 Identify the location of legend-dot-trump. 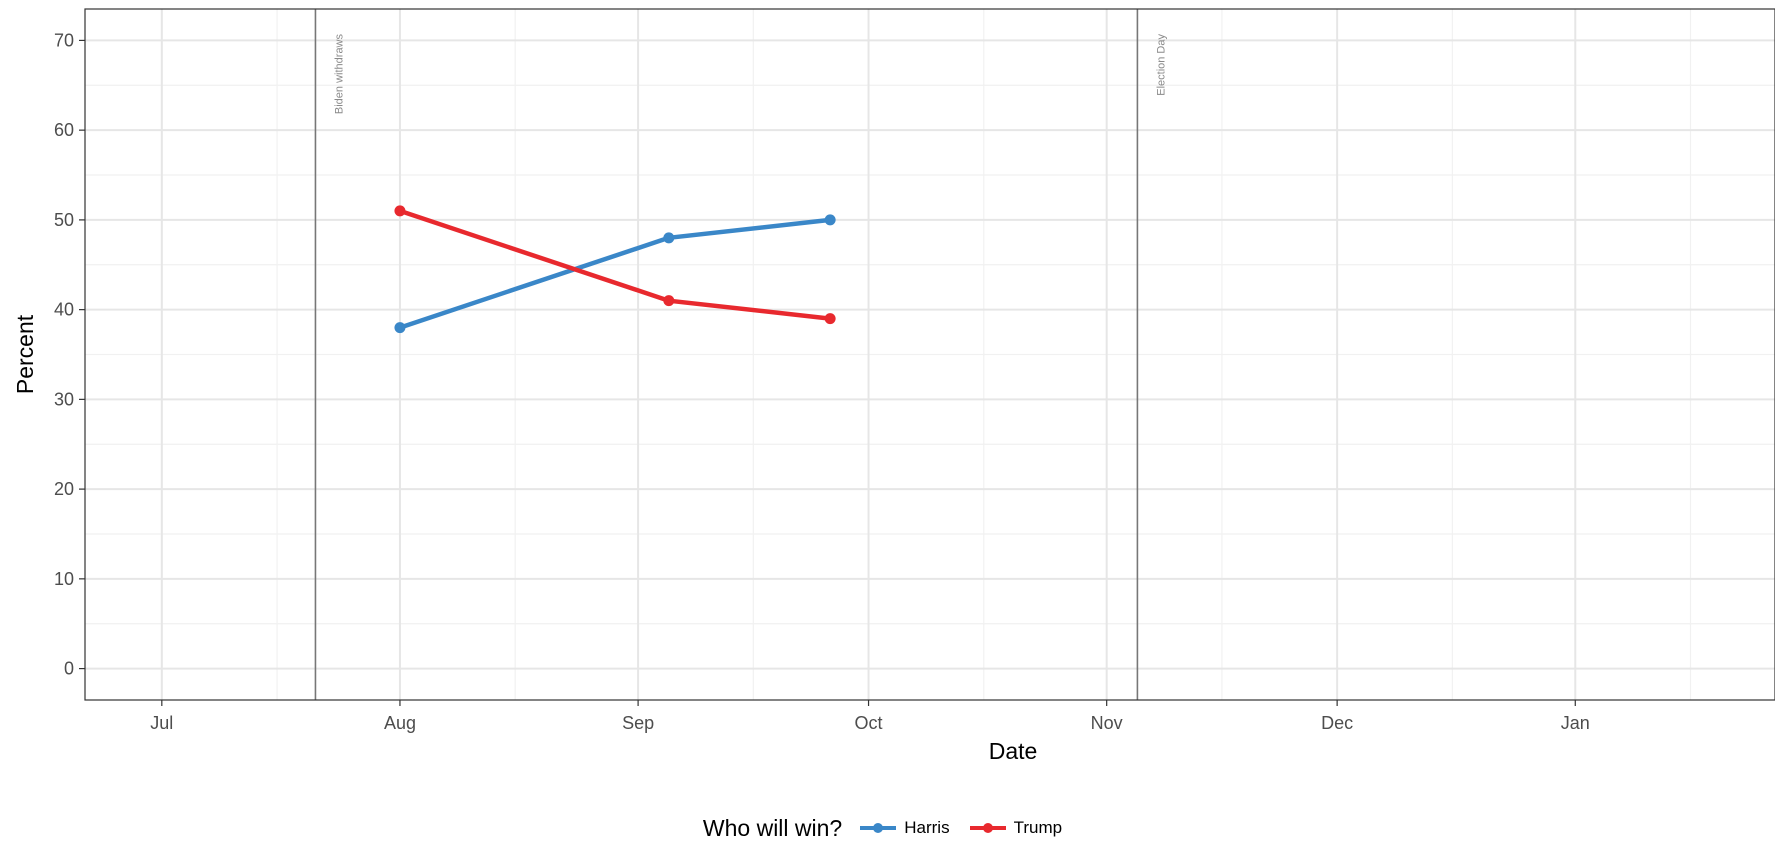
(987, 828).